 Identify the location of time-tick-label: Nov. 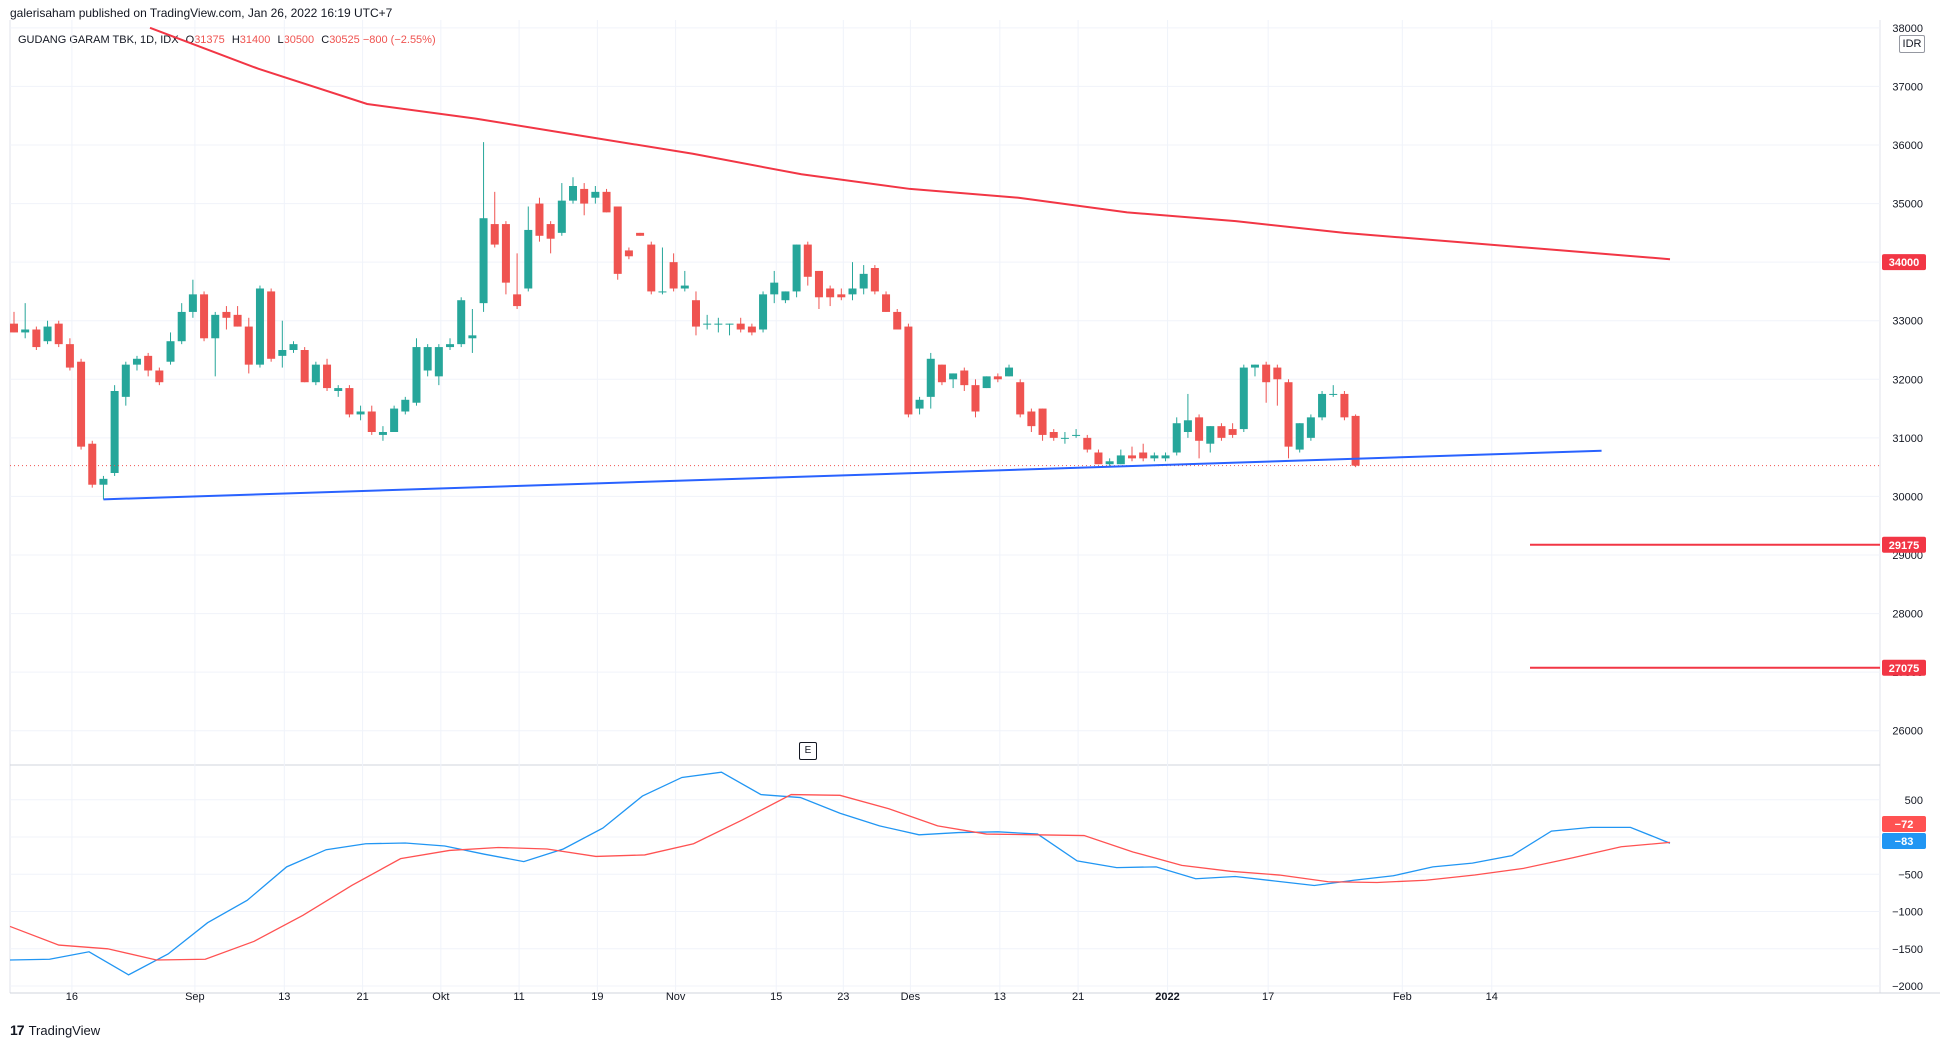
(676, 997).